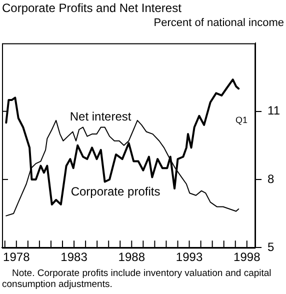 The image size is (286, 294). What do you see at coordinates (271, 247) in the screenshot?
I see `y-tick-label: 5` at bounding box center [271, 247].